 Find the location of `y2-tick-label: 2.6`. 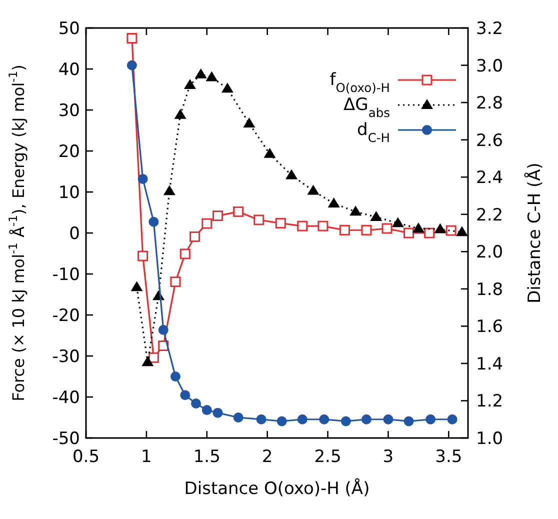

y2-tick-label: 2.6 is located at coordinates (490, 140).